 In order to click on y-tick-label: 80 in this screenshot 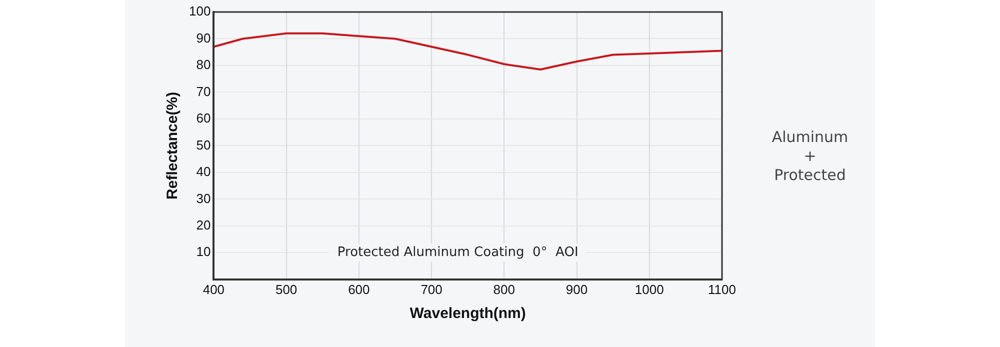, I will do `click(203, 64)`.